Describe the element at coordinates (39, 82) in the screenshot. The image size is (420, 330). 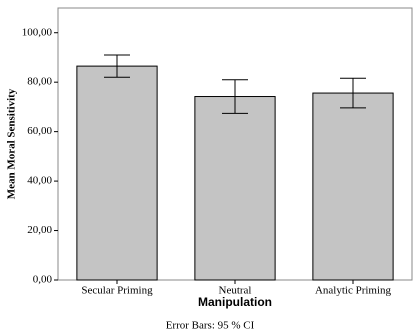
I see `y-tick-label: 80,00` at that location.